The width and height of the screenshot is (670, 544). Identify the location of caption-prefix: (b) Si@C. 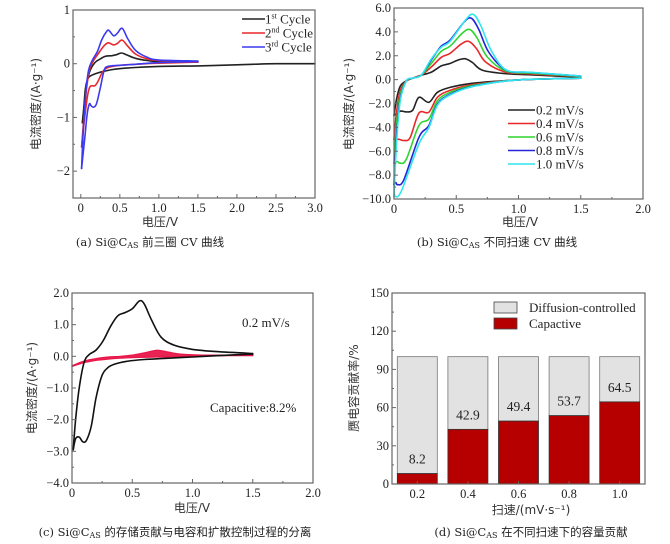
(443, 242).